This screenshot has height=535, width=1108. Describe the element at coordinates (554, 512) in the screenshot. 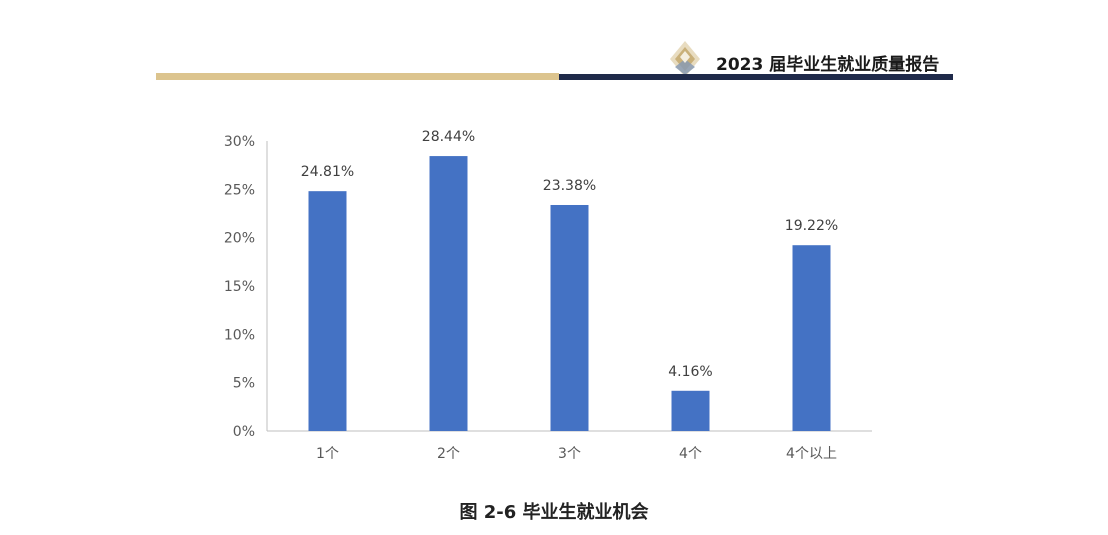

I see `figure-caption: 图 2-6 毕业生就业机会` at that location.